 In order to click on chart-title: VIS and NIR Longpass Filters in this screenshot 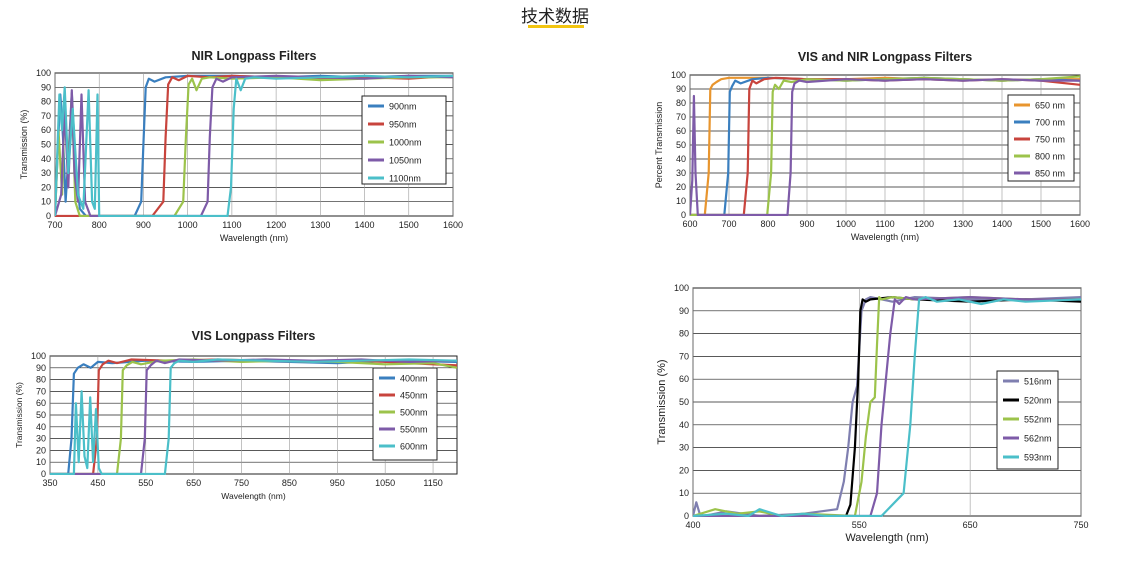, I will do `click(885, 57)`.